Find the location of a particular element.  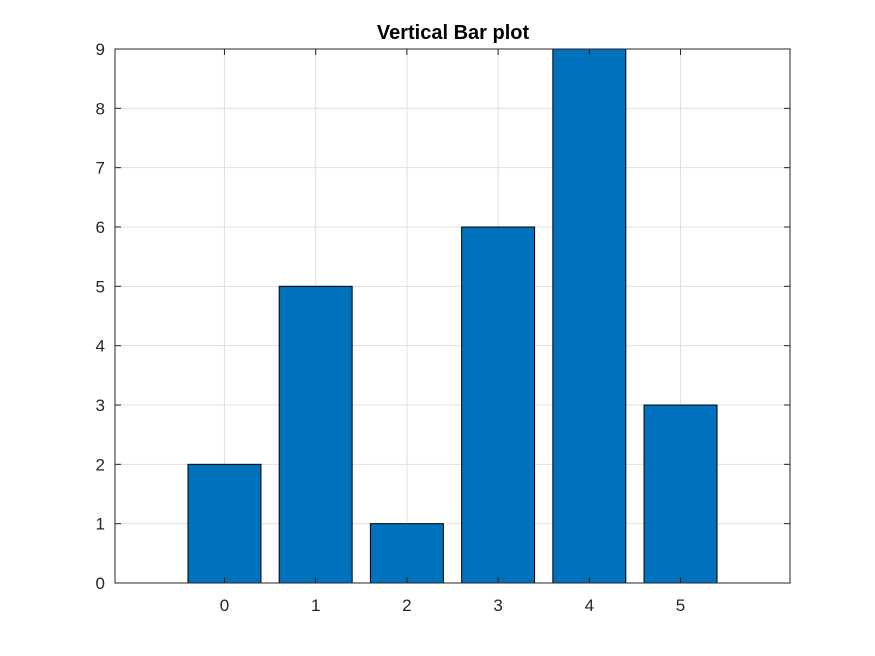

y-tick-label: 8 is located at coordinates (100, 108).